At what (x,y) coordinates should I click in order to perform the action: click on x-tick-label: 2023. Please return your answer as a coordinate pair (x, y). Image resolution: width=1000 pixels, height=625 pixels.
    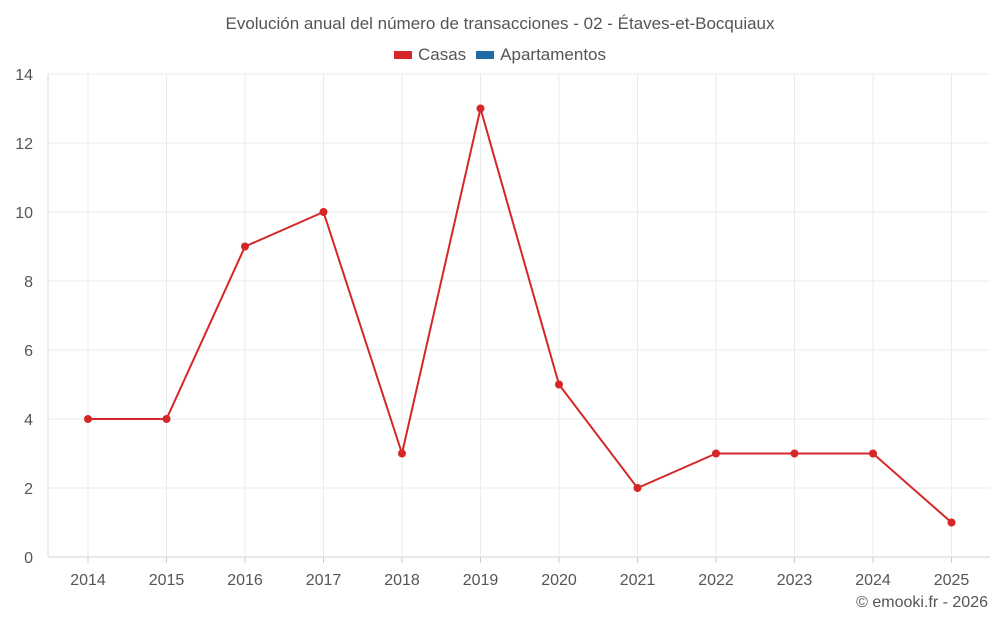
    Looking at the image, I should click on (795, 580).